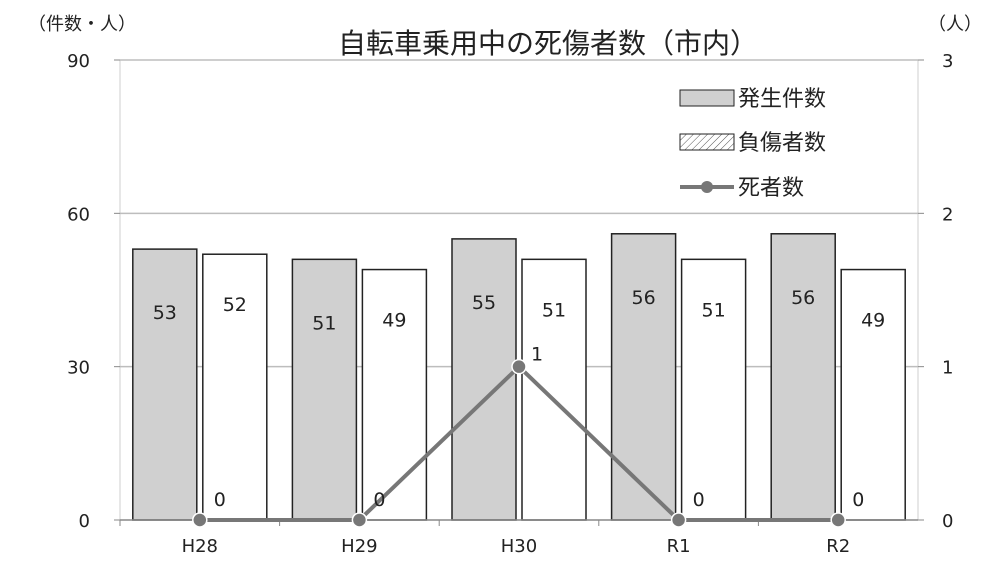 The height and width of the screenshot is (566, 991). I want to click on right-axis-unit: （人）, so click(955, 24).